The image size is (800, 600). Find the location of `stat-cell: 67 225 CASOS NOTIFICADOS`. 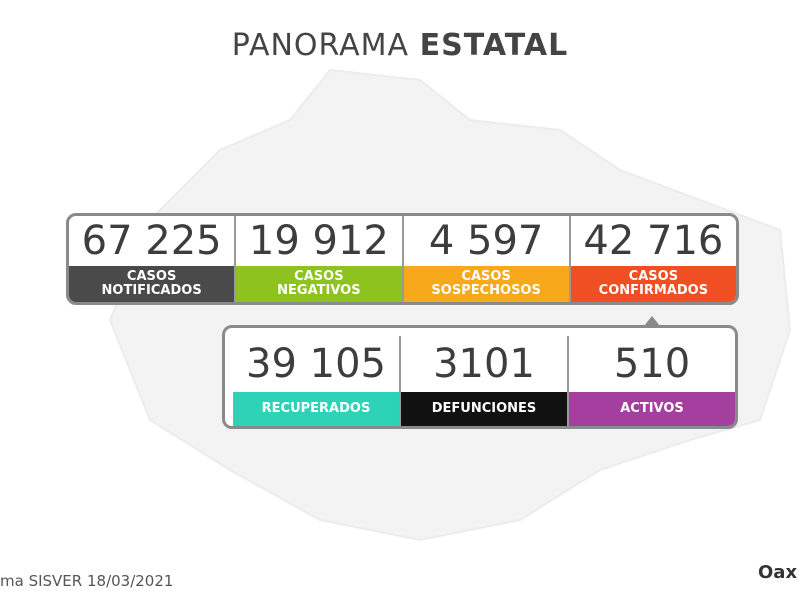

stat-cell: 67 225 CASOS NOTIFICADOS is located at coordinates (153, 259).